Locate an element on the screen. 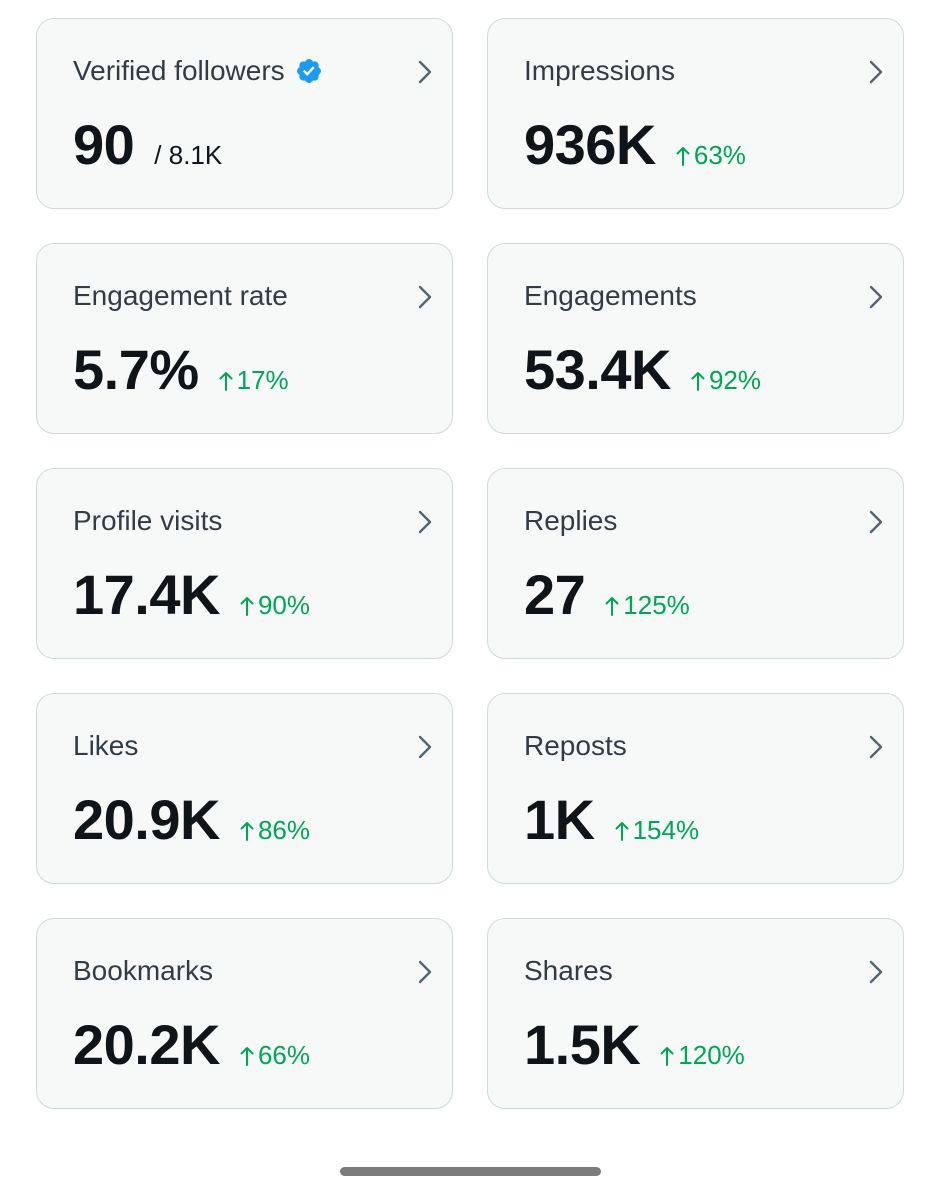 The height and width of the screenshot is (1199, 932). metric-total: / 8.1K is located at coordinates (188, 155).